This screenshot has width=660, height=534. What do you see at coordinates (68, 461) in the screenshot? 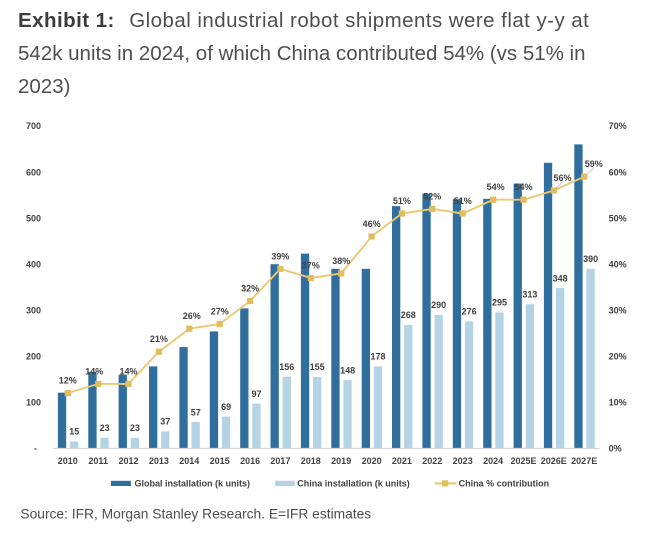
I see `svg-text: 2010` at bounding box center [68, 461].